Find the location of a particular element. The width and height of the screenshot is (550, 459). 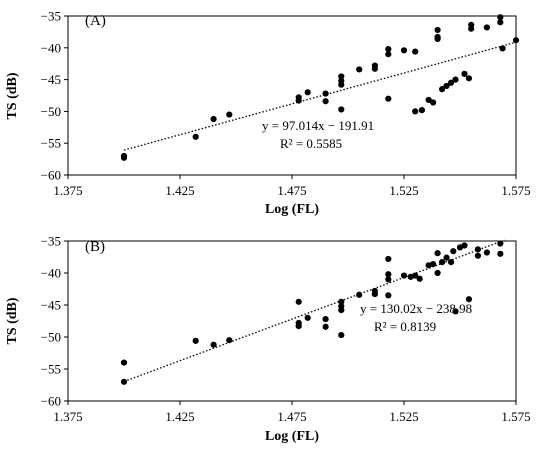

trendline-equation: y = 130.02x − 238.98 is located at coordinates (416, 308).